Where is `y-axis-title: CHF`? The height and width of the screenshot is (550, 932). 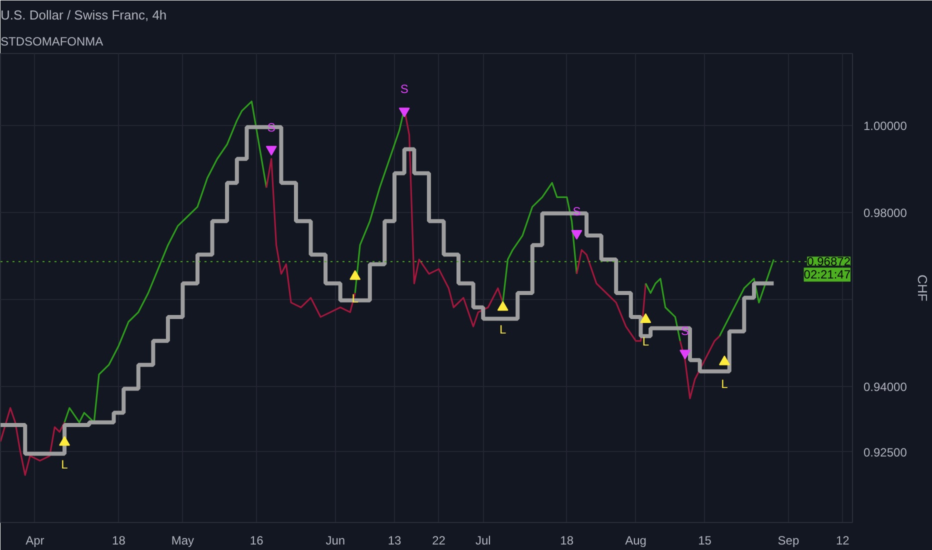
y-axis-title: CHF is located at coordinates (922, 288).